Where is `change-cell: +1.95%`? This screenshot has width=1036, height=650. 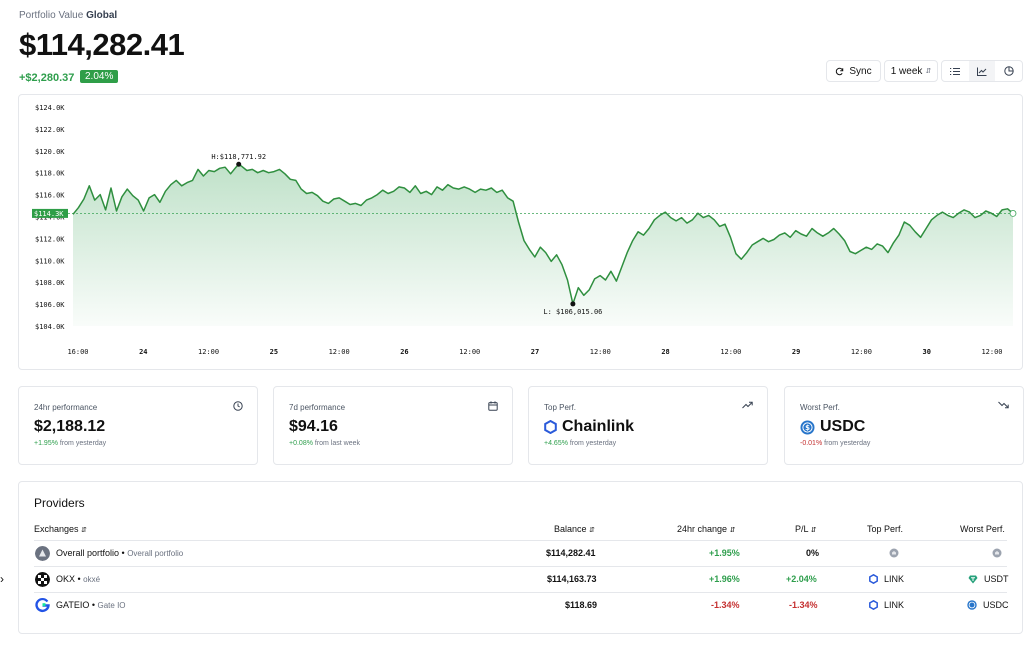
change-cell: +1.95% is located at coordinates (724, 553).